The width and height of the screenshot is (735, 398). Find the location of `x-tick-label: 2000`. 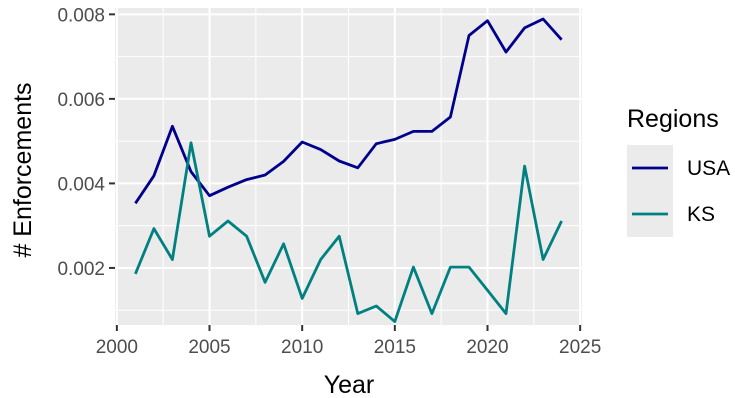

x-tick-label: 2000 is located at coordinates (117, 347).